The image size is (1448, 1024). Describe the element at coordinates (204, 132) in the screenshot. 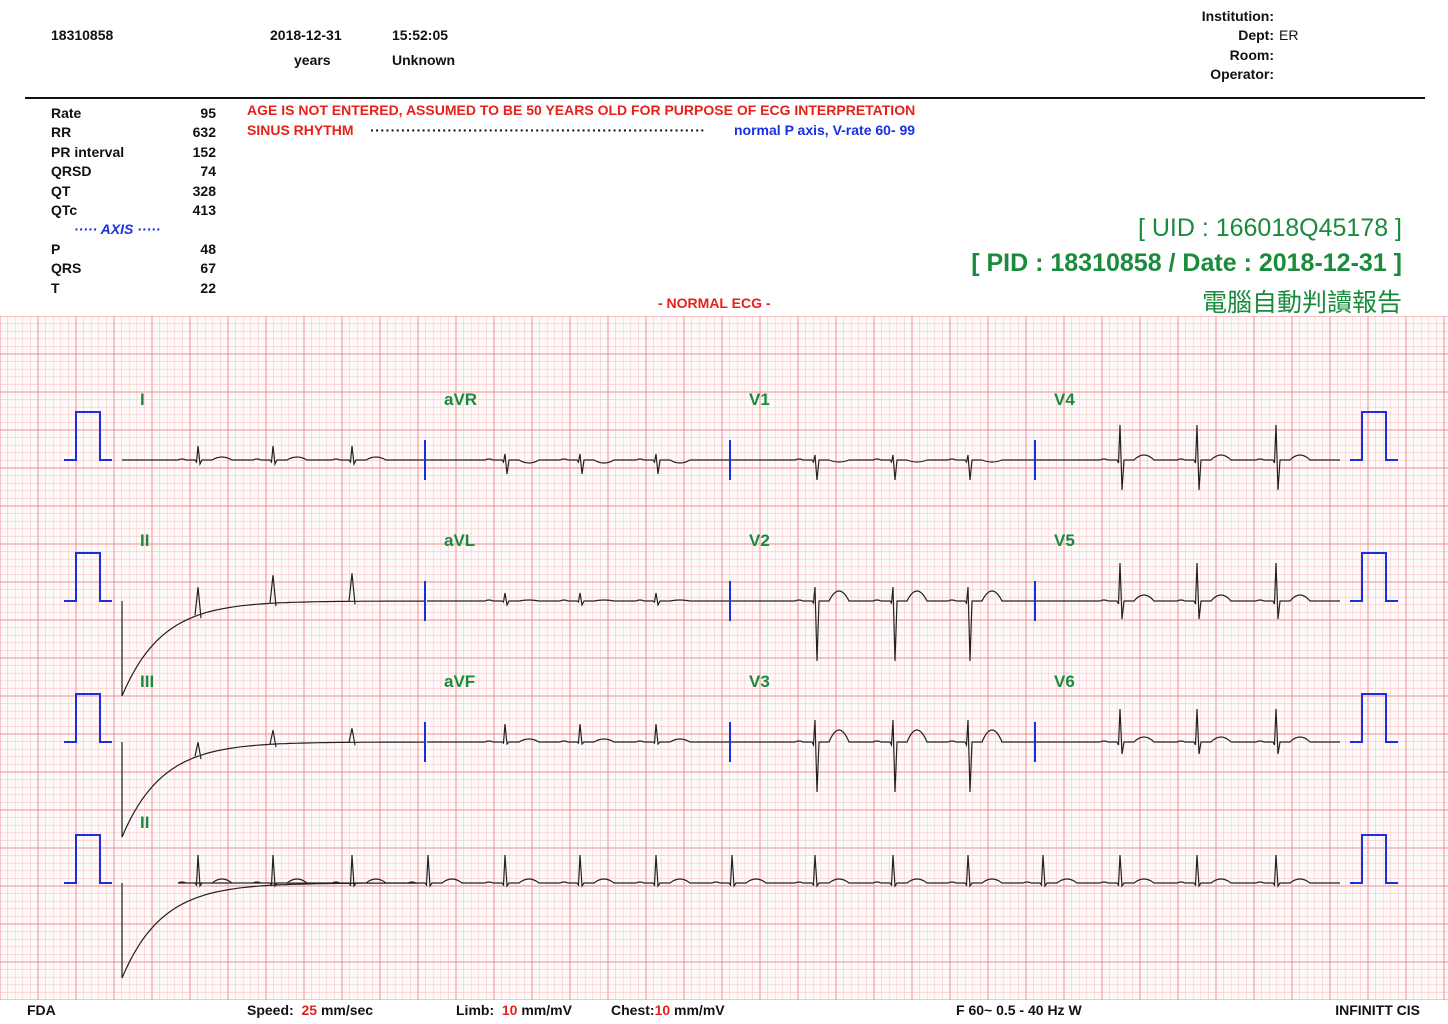

I see `measure-value: 632` at that location.